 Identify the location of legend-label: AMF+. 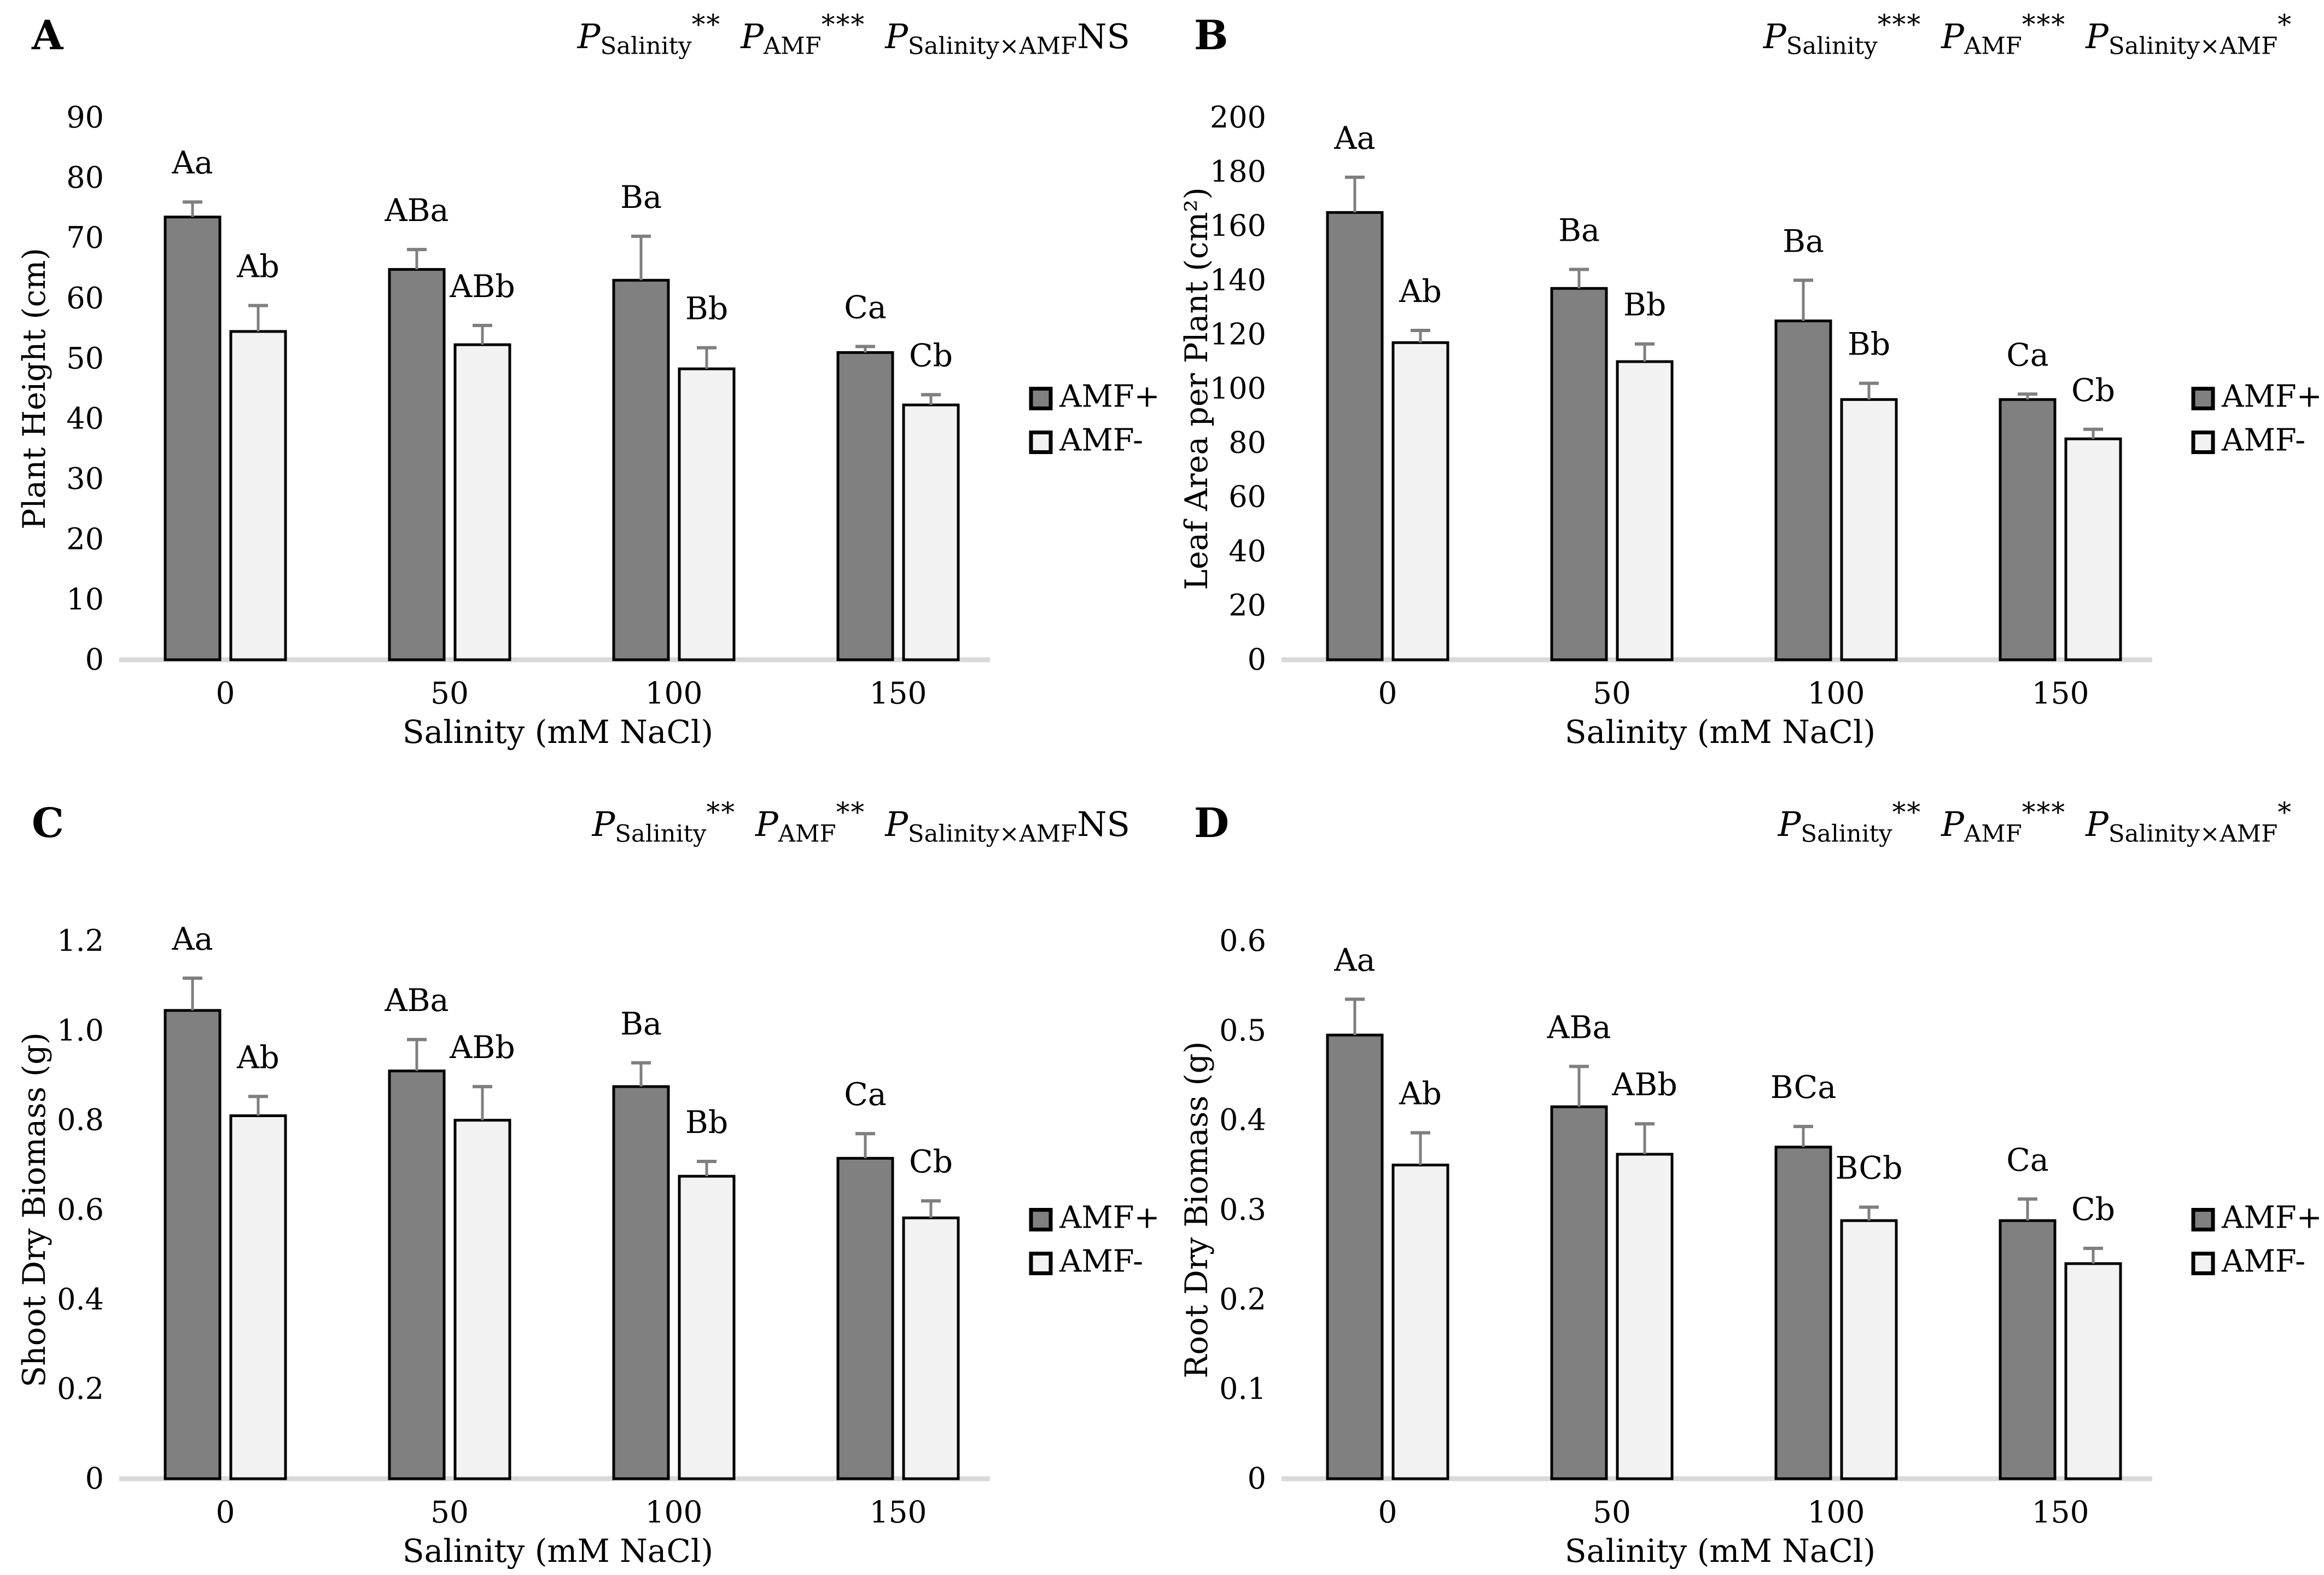
(2271, 1218).